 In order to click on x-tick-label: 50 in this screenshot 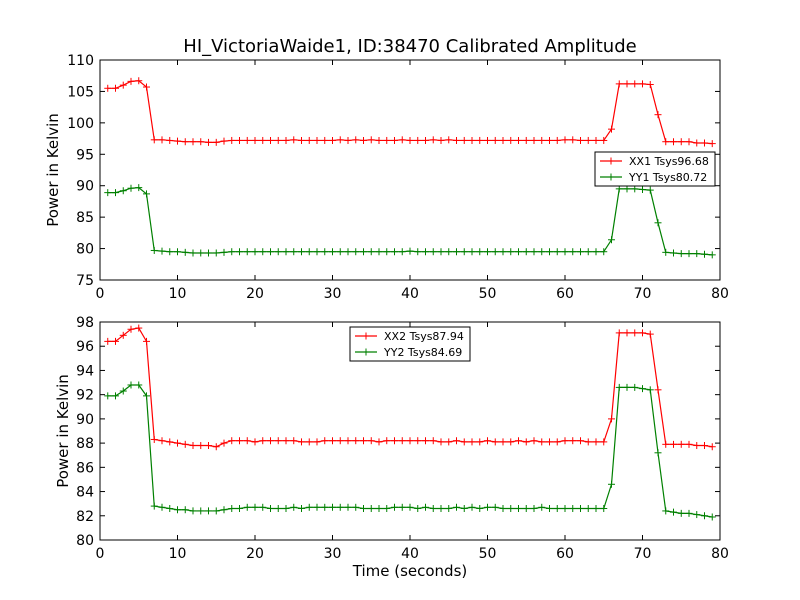, I will do `click(488, 294)`.